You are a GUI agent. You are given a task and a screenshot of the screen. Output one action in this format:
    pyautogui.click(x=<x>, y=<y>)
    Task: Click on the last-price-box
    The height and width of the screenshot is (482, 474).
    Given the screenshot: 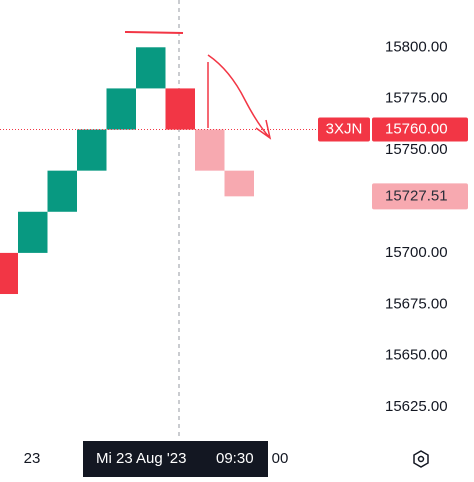 What is the action you would take?
    pyautogui.click(x=420, y=129)
    